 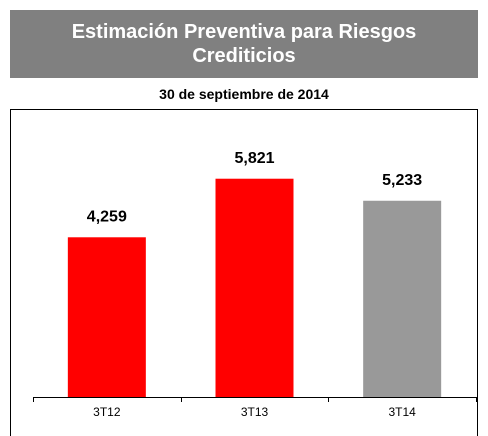 What do you see at coordinates (107, 412) in the screenshot?
I see `x-tick-label: 3T12` at bounding box center [107, 412].